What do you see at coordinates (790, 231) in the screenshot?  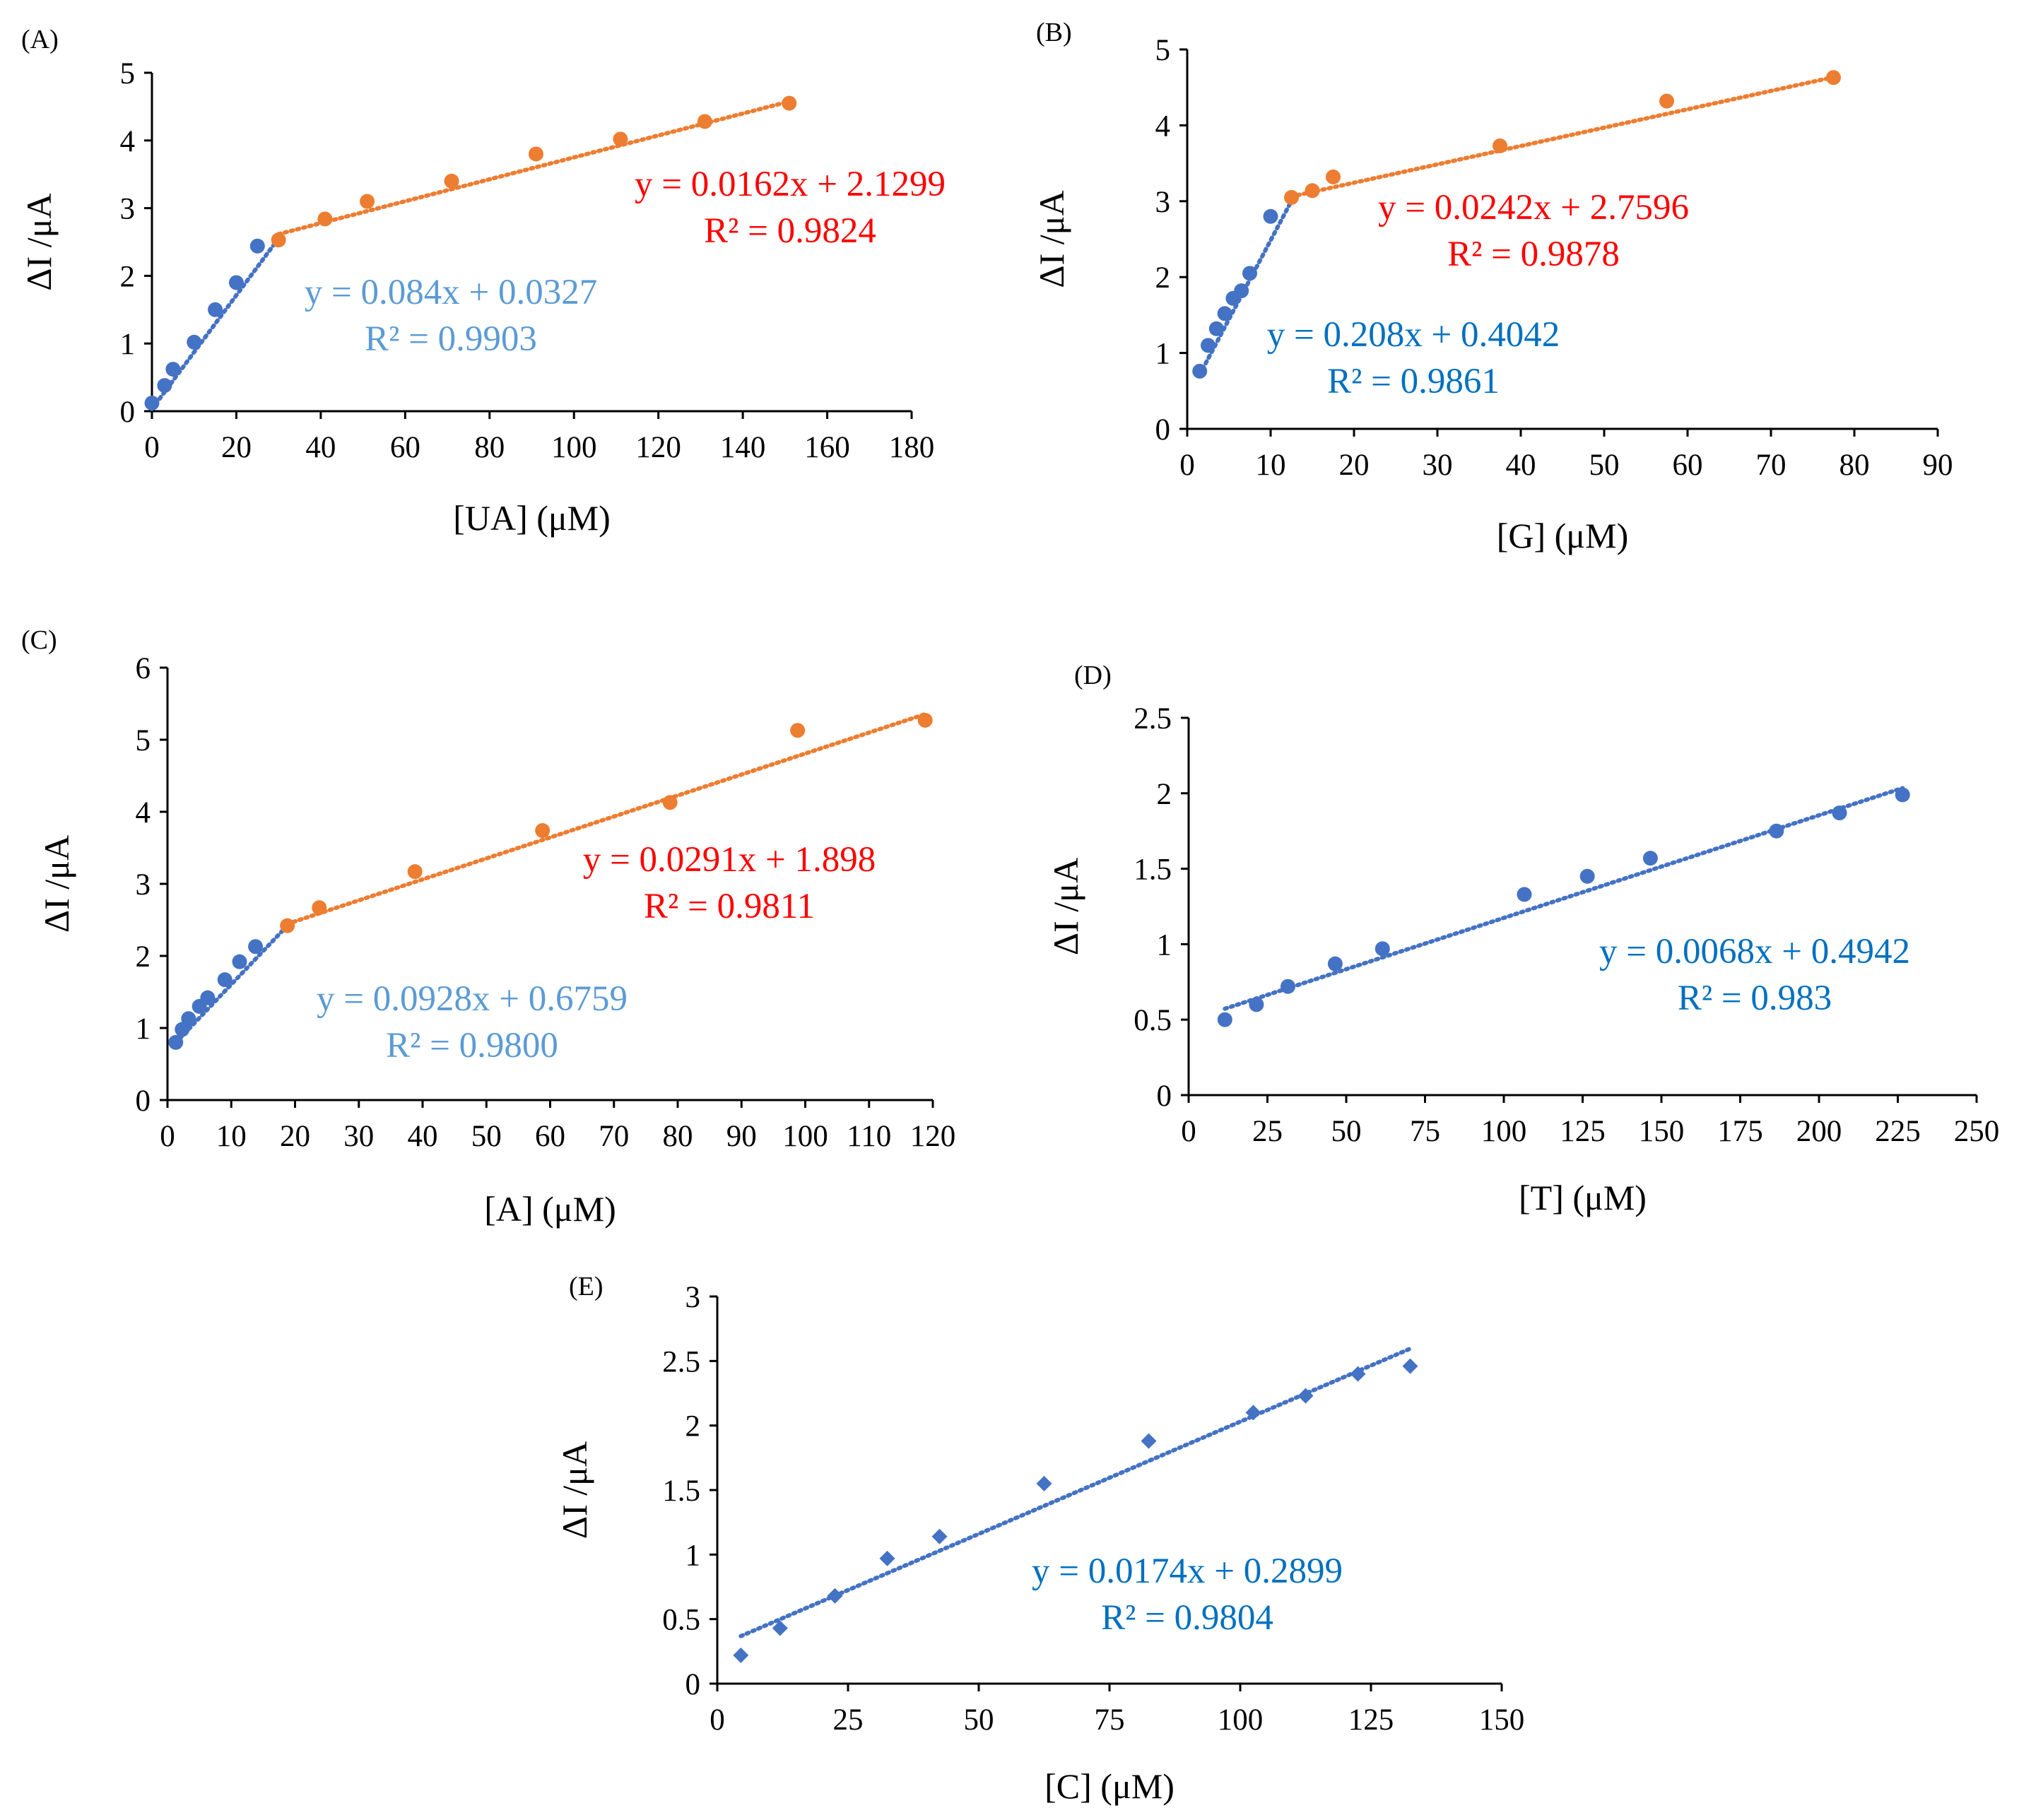 I see `r-squared-label: R² = 0.9824` at bounding box center [790, 231].